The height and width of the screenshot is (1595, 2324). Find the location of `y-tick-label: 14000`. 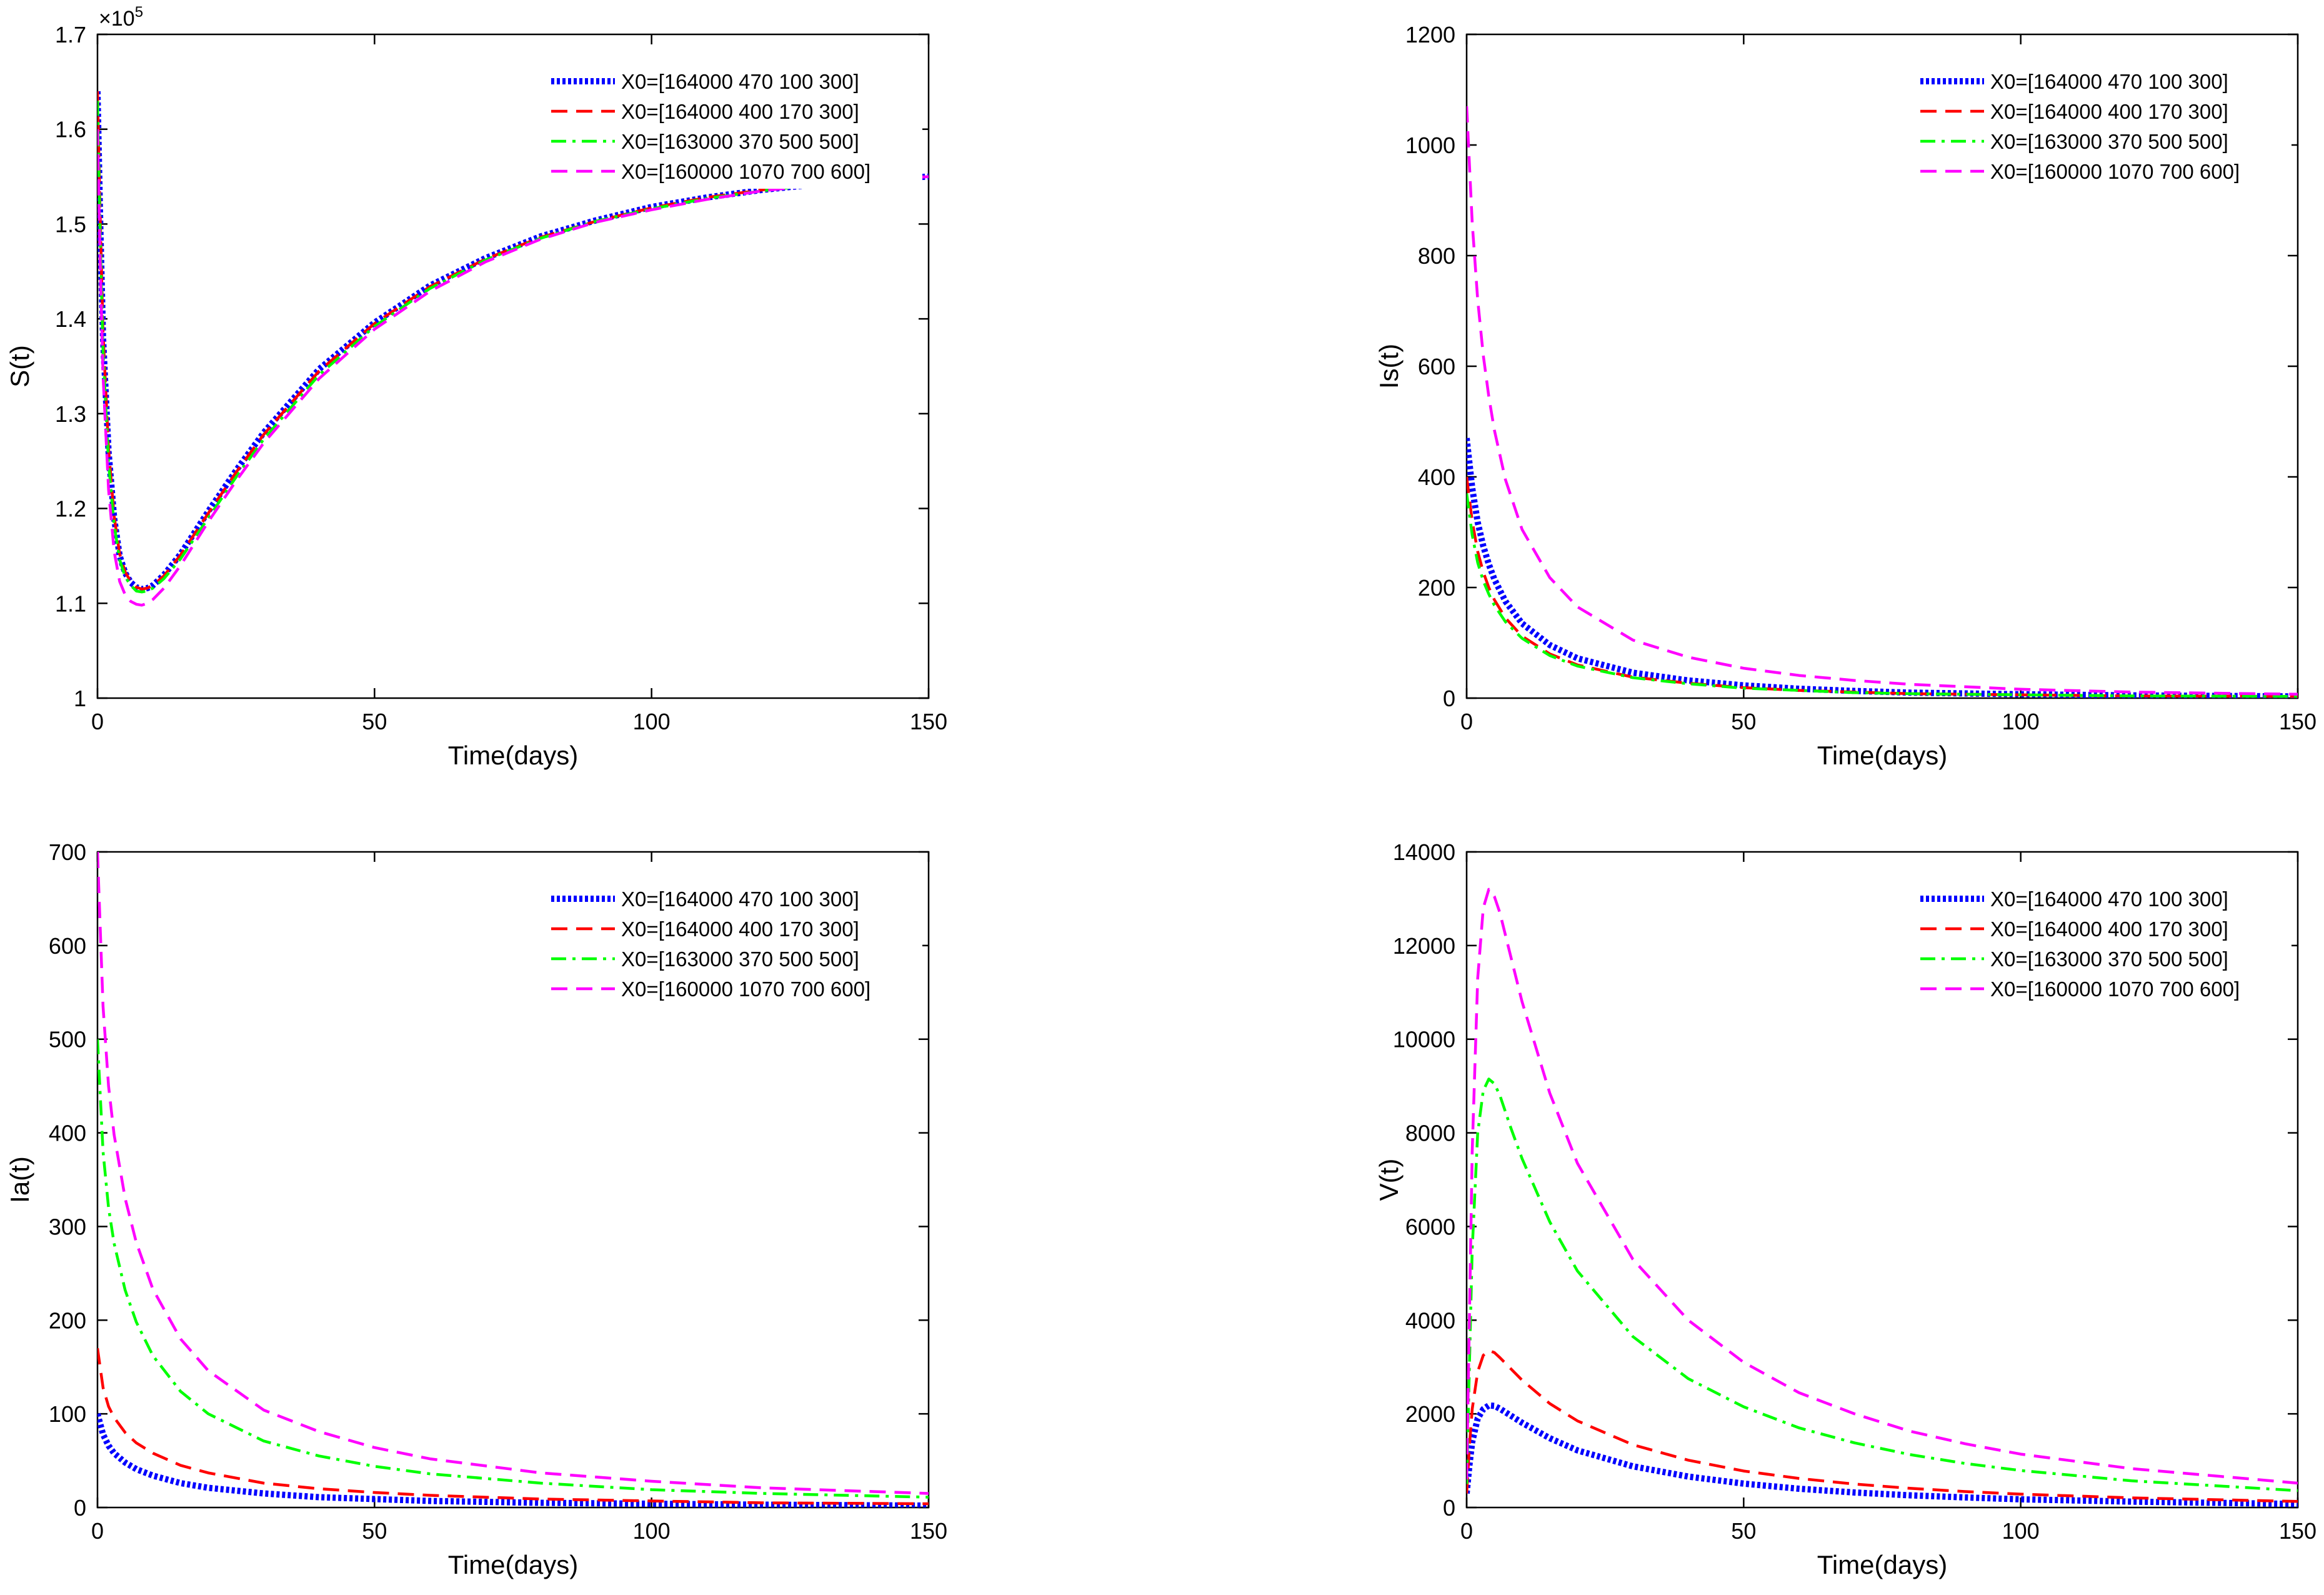

y-tick-label: 14000 is located at coordinates (1424, 852).